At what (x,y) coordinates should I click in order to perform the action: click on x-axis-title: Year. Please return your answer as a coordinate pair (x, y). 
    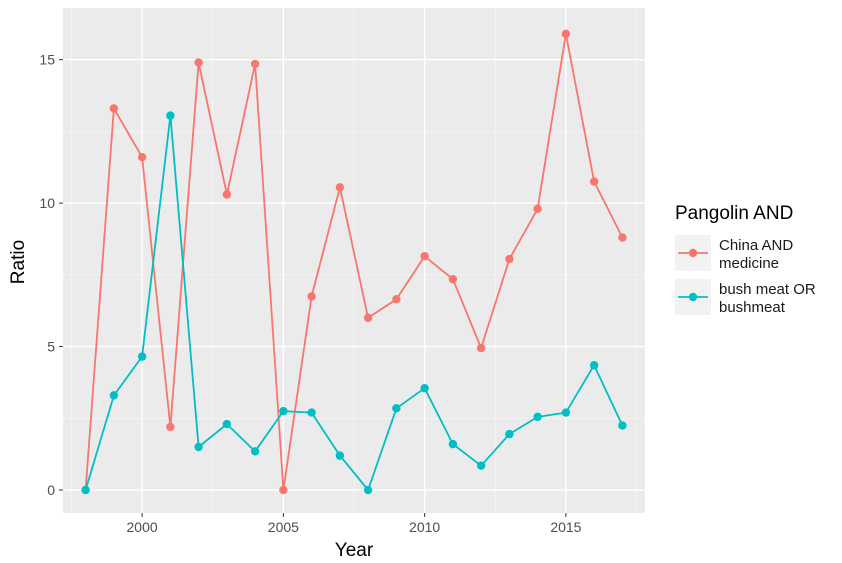
    Looking at the image, I should click on (354, 550).